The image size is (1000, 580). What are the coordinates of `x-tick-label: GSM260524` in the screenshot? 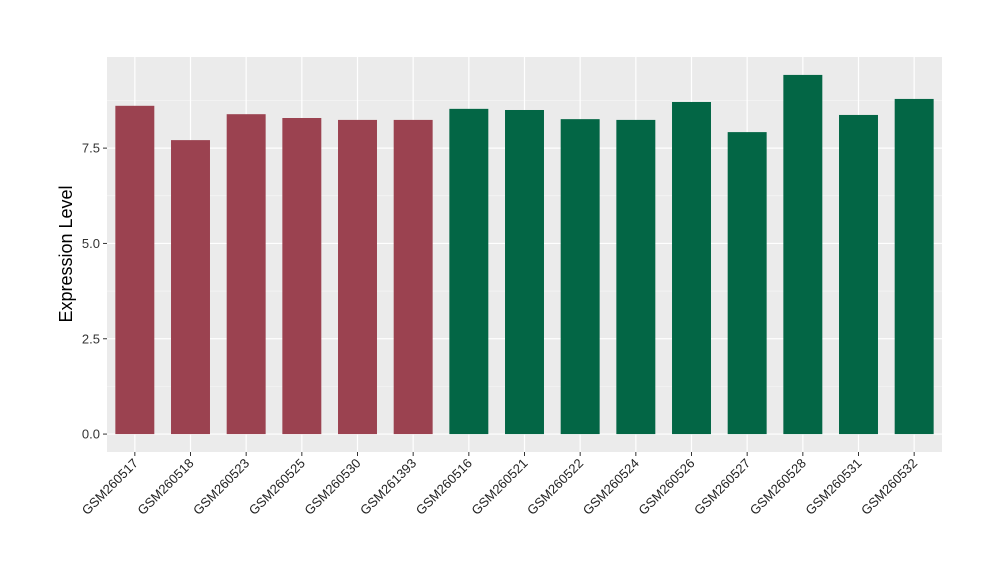 It's located at (611, 487).